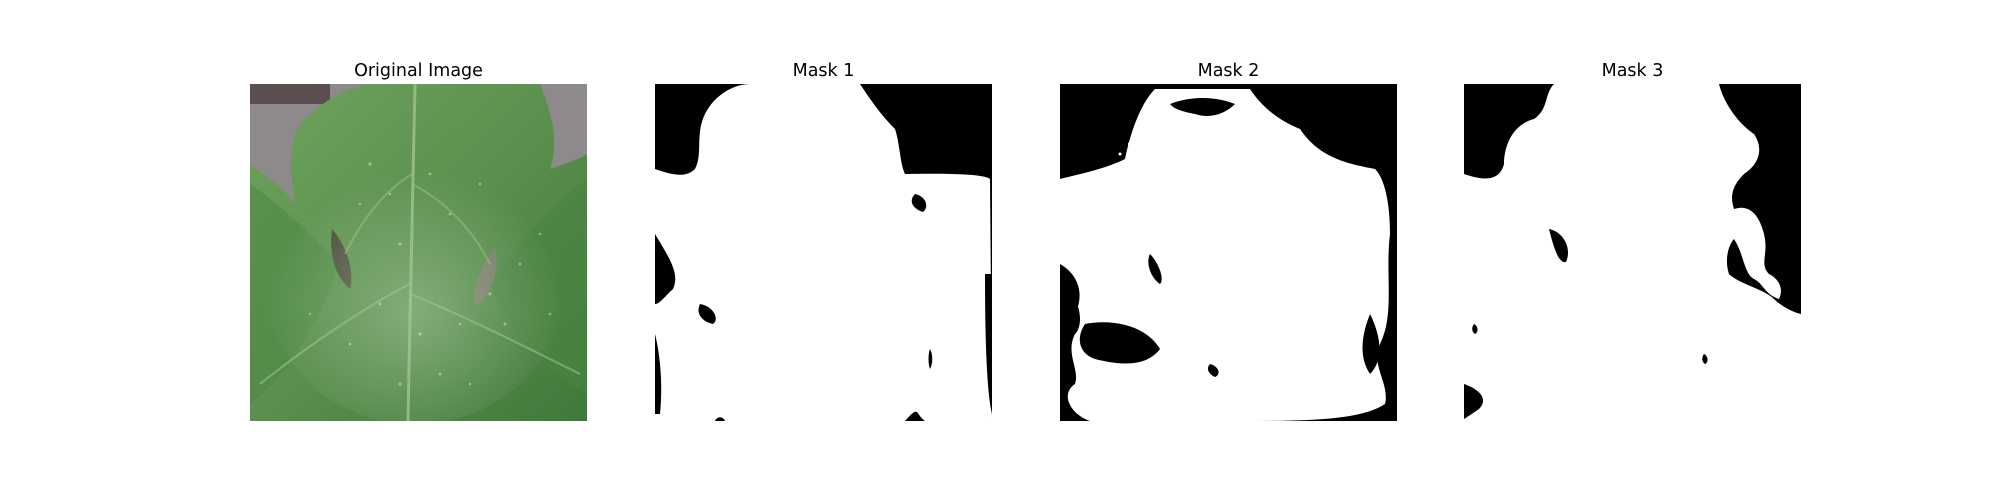 The width and height of the screenshot is (2000, 500). Describe the element at coordinates (823, 71) in the screenshot. I see `panel-title: Mask 1` at that location.